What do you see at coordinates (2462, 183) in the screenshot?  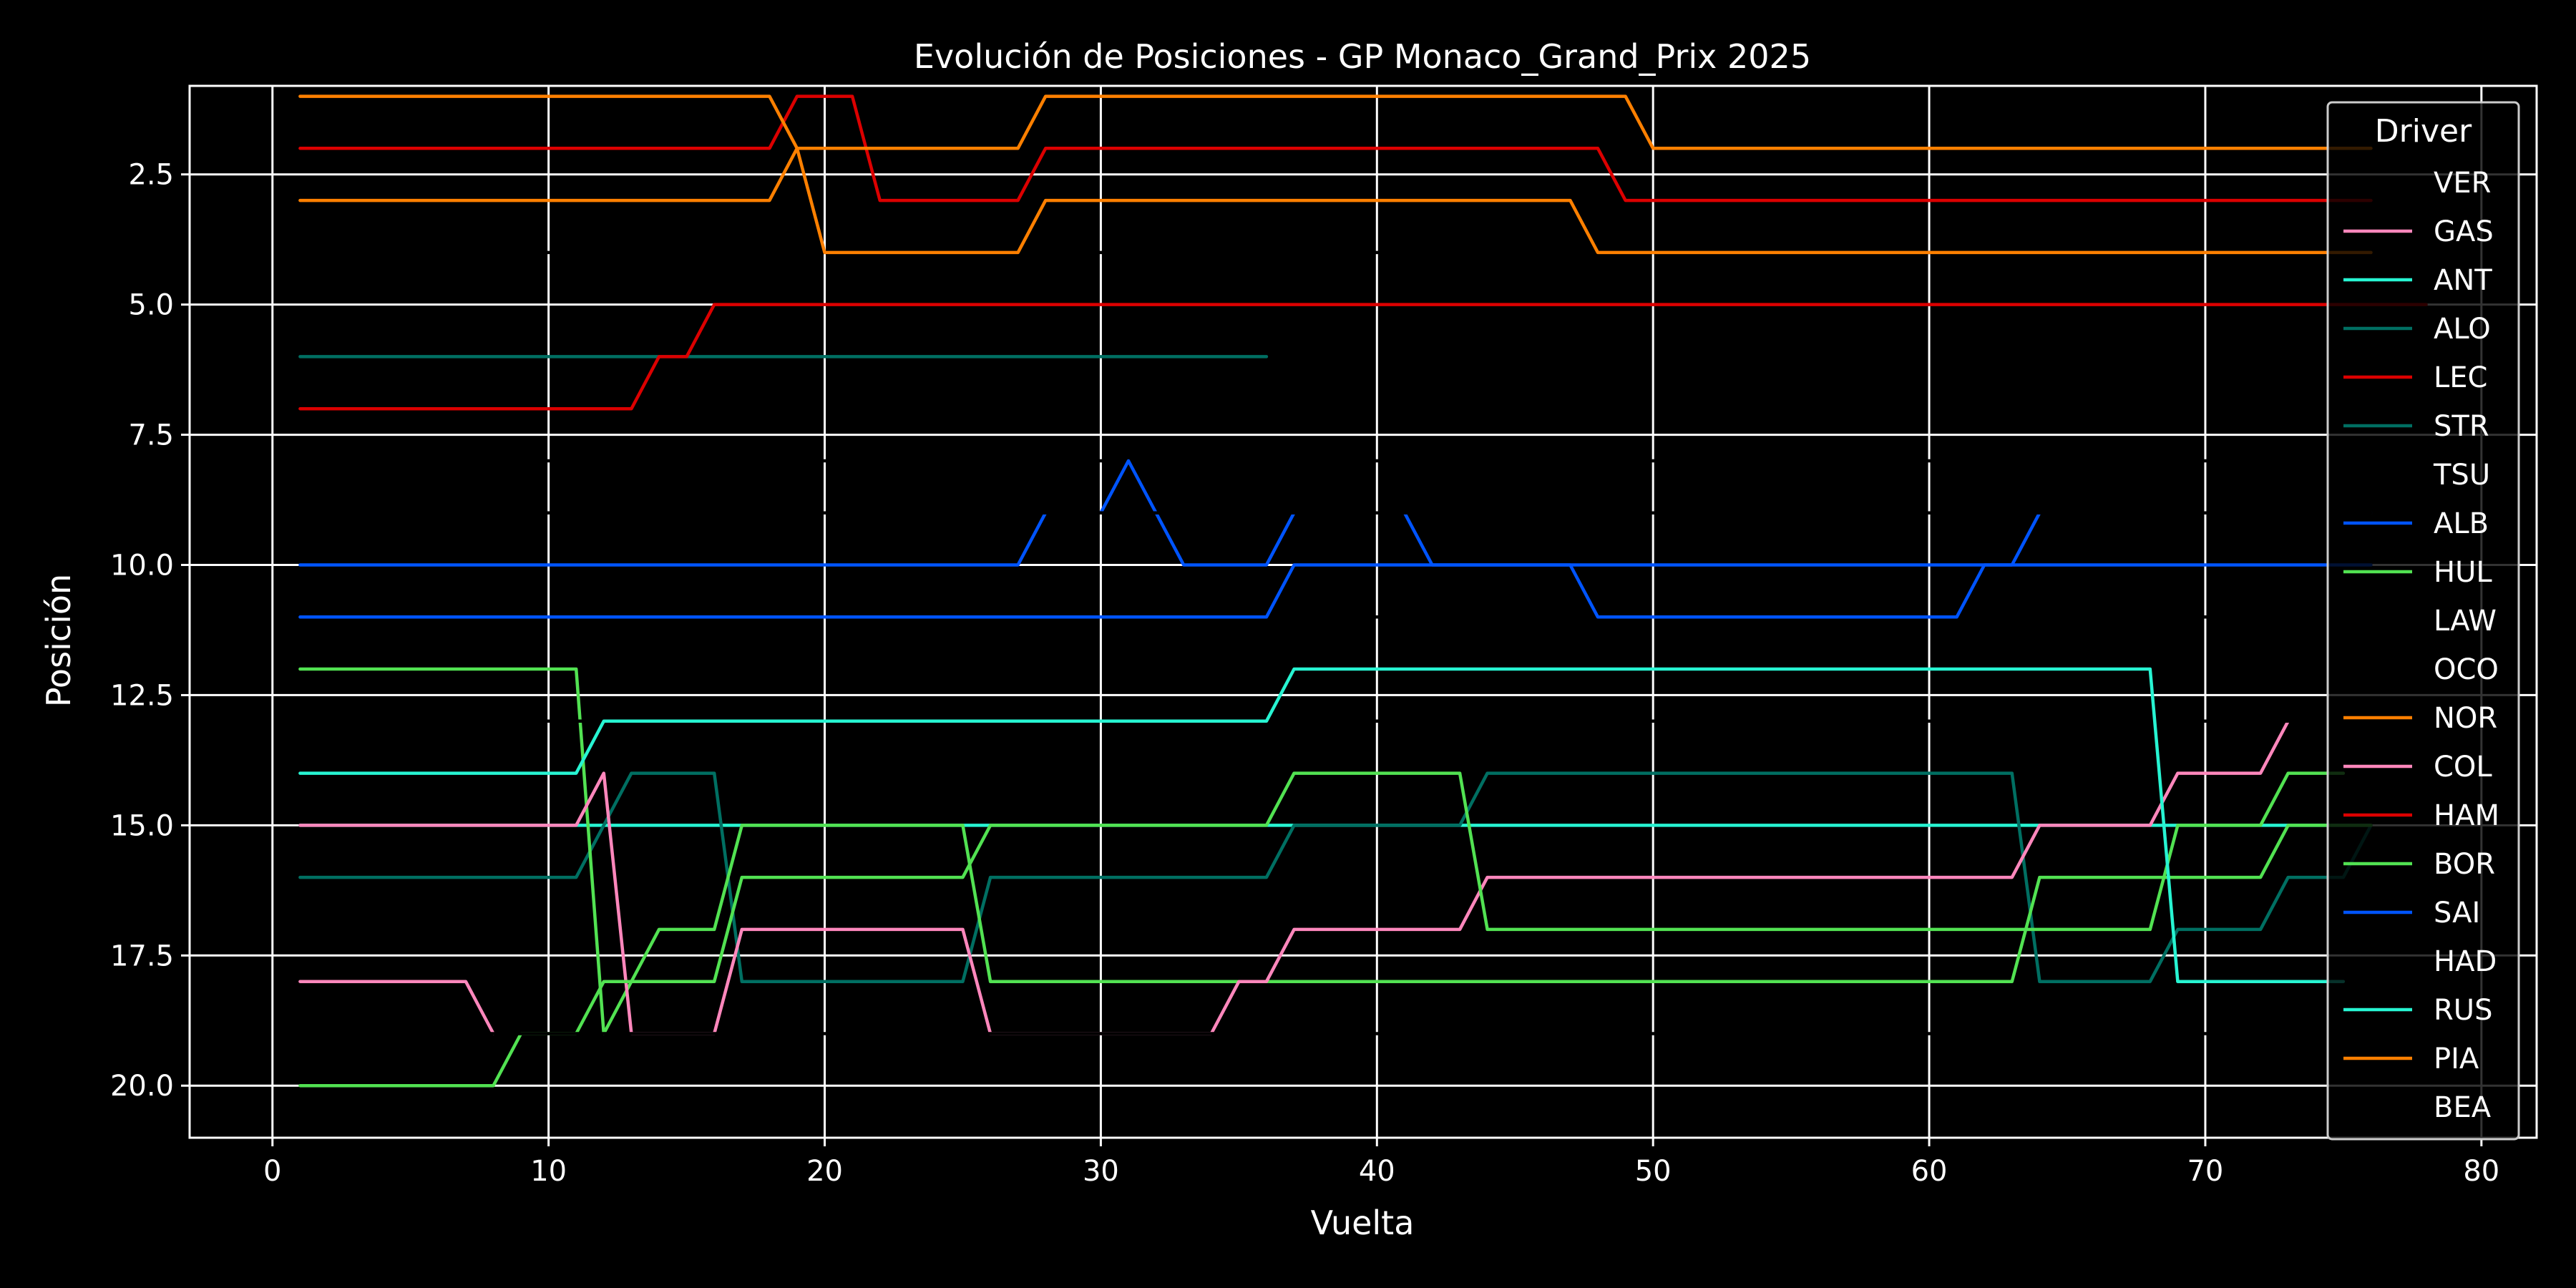 I see `legend-label-ver: VER` at bounding box center [2462, 183].